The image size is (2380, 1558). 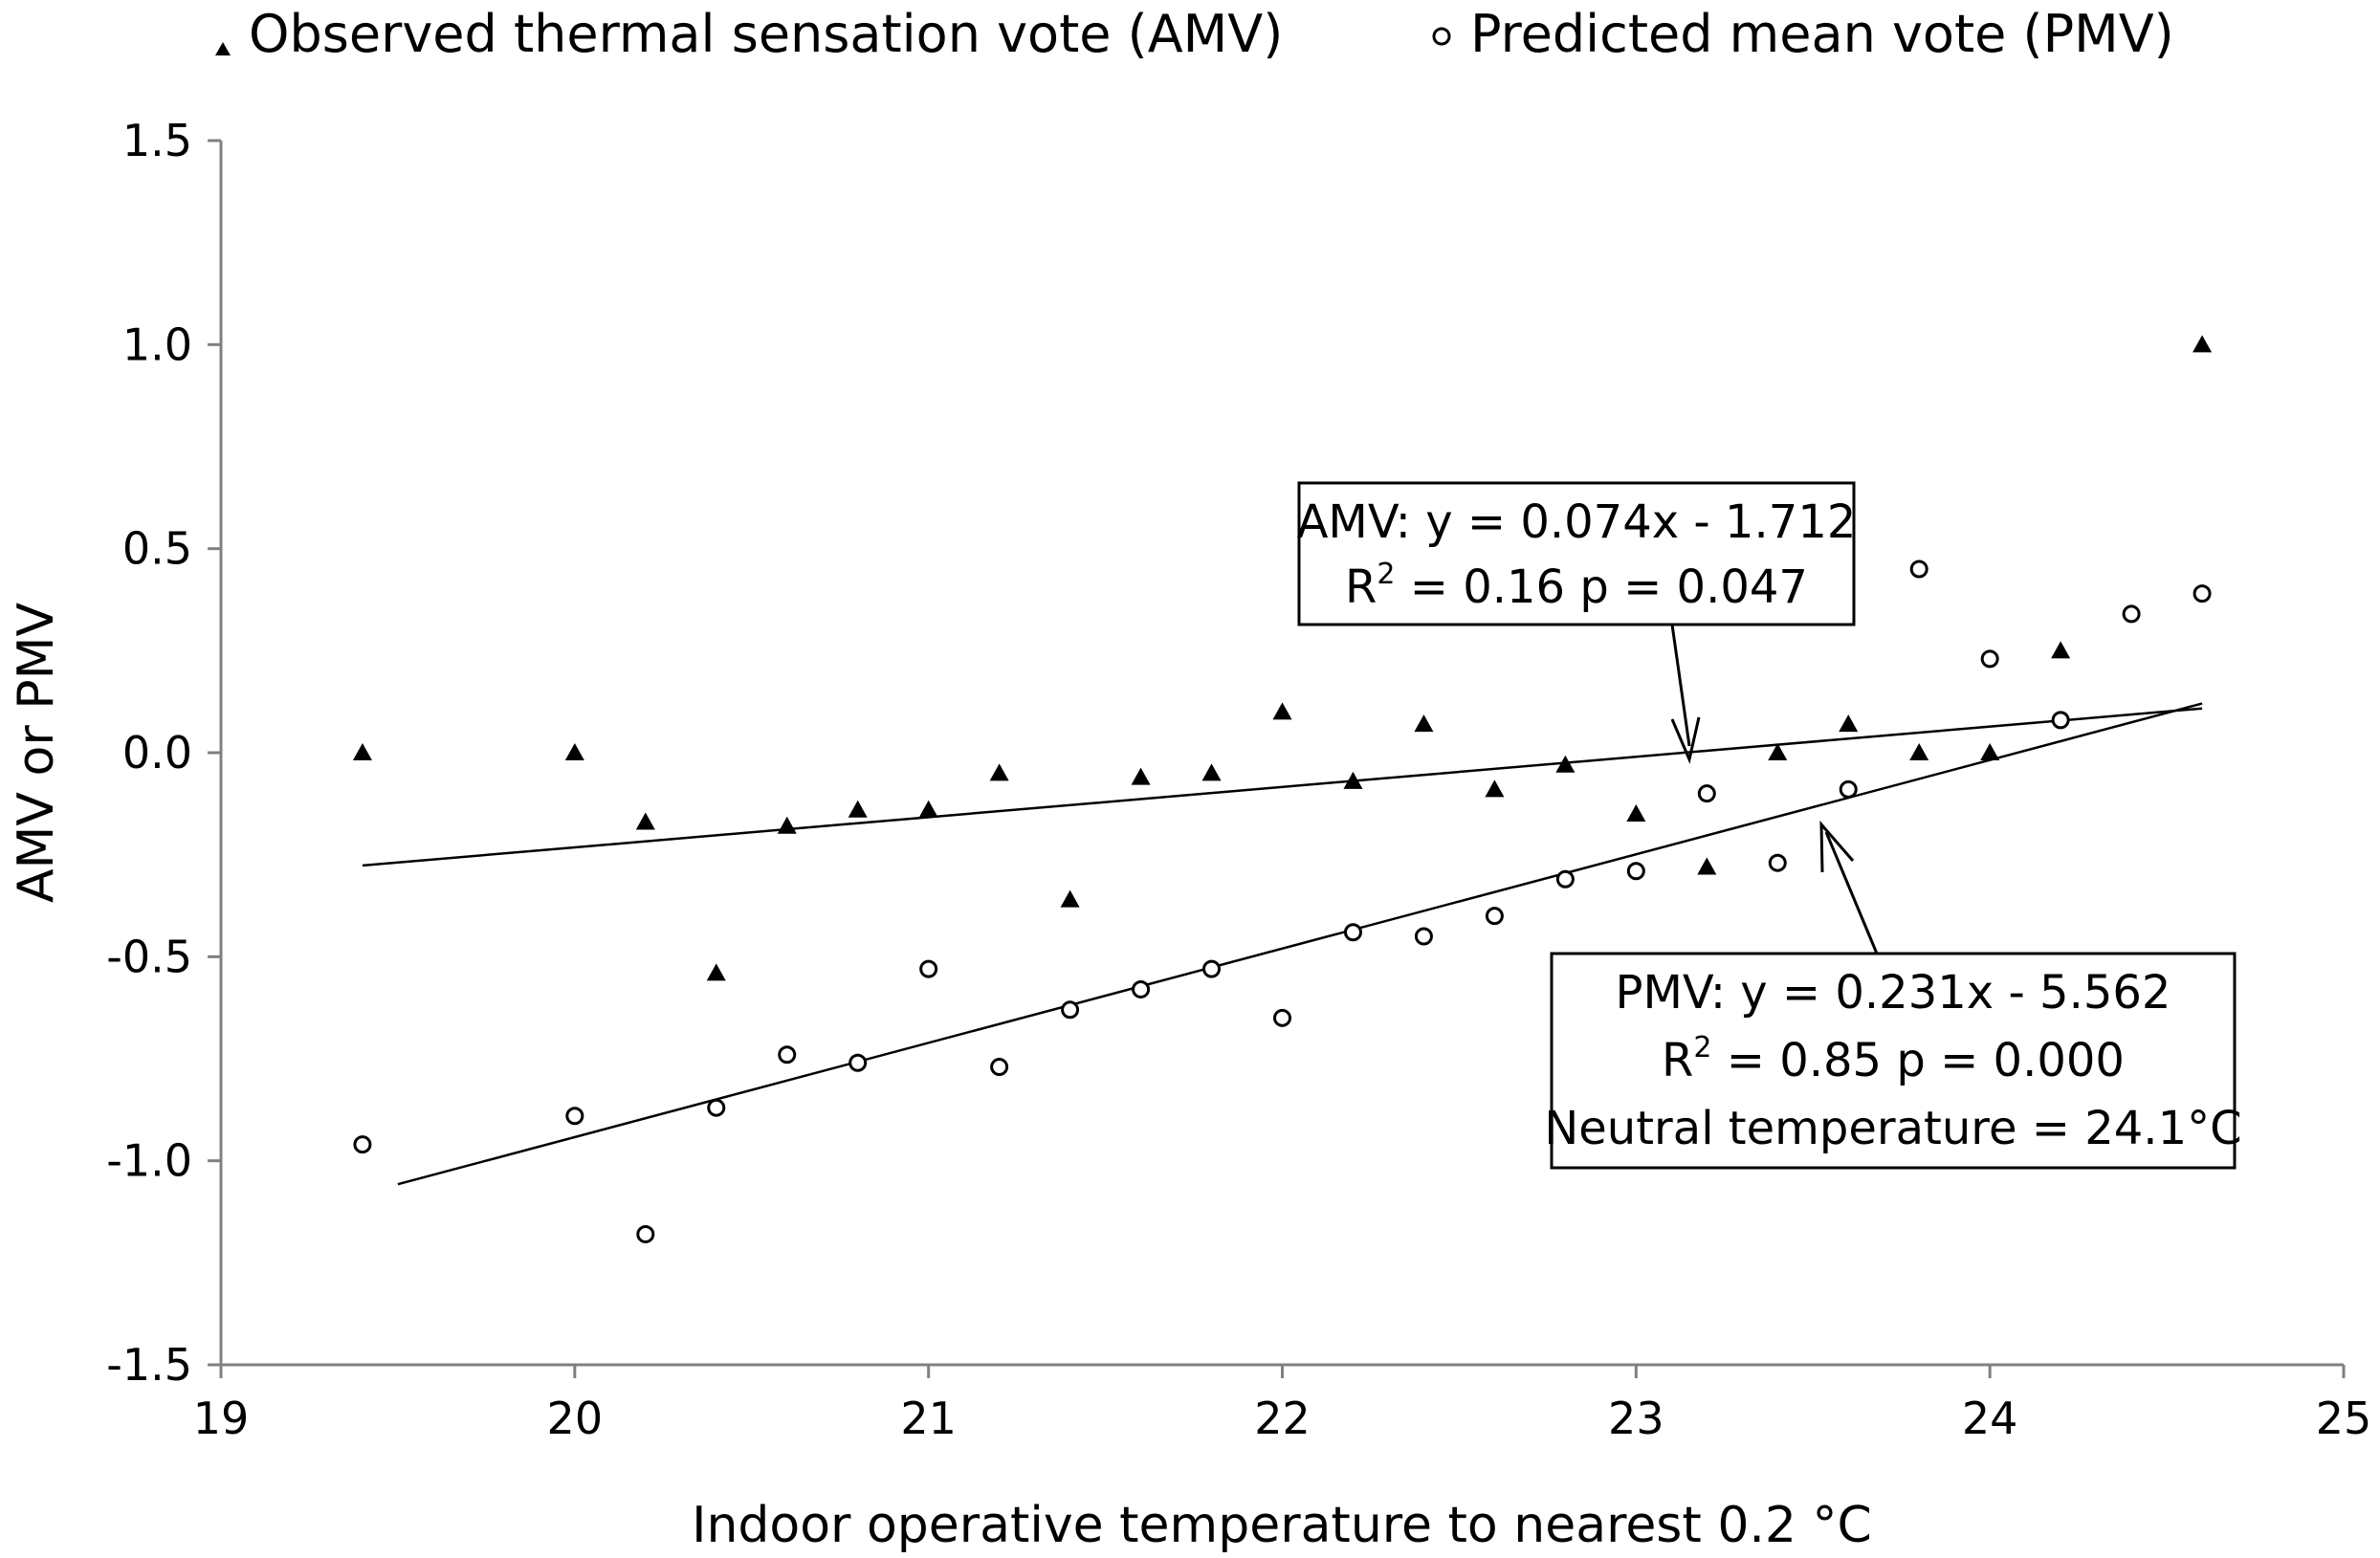 I want to click on amv-r2-prefix: R, so click(x=1361, y=587).